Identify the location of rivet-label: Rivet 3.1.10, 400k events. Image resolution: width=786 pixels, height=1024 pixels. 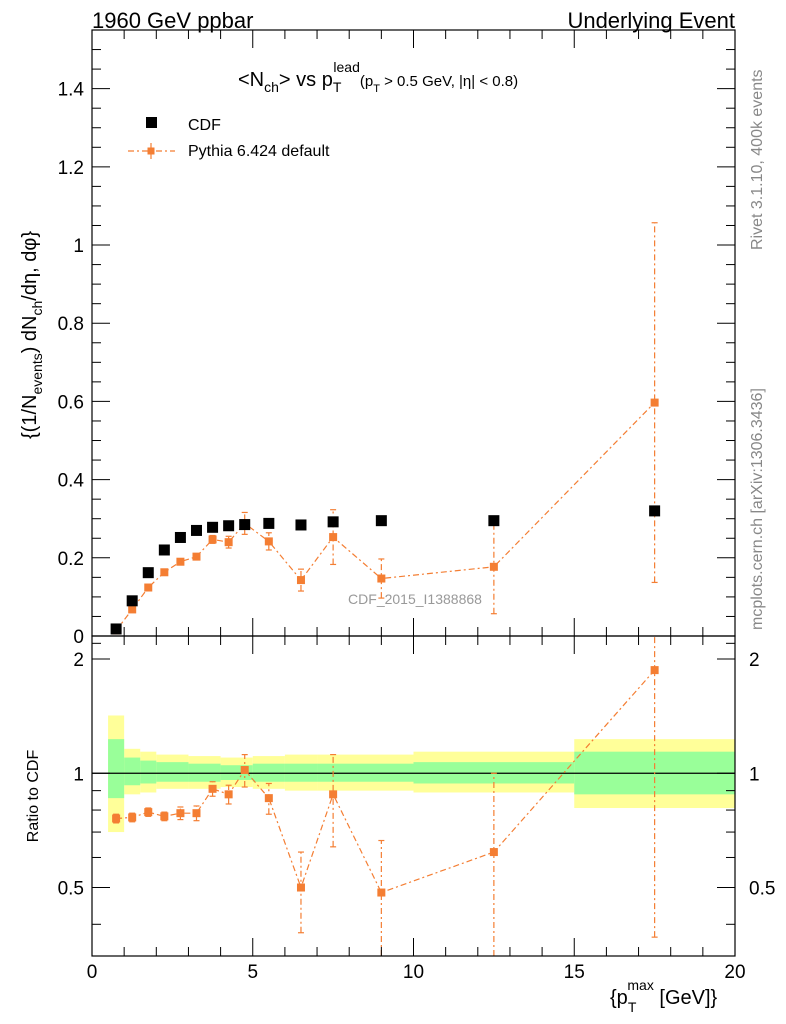
(757, 159).